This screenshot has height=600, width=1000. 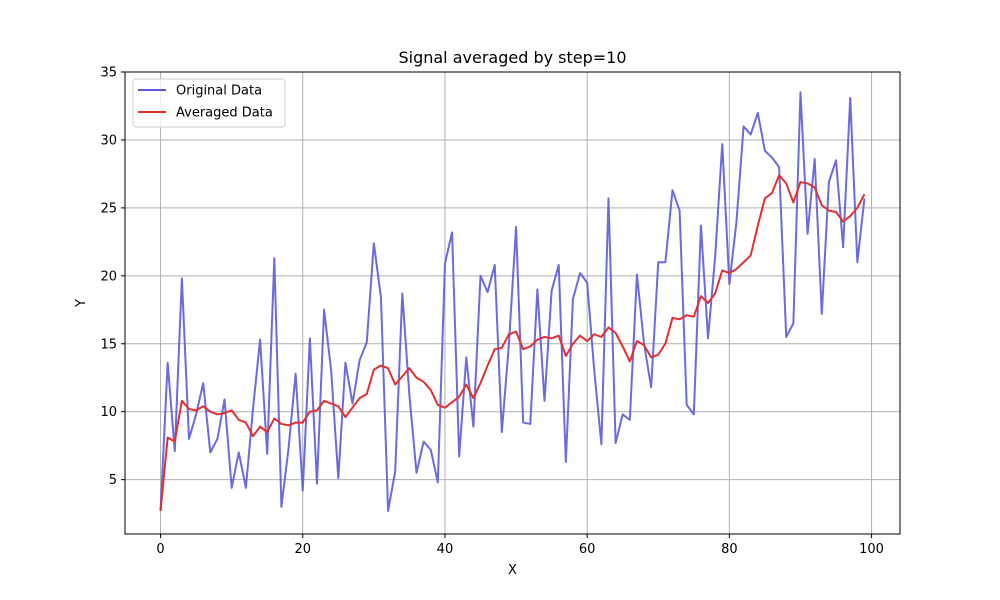 I want to click on x-tick-label: 20, so click(x=302, y=549).